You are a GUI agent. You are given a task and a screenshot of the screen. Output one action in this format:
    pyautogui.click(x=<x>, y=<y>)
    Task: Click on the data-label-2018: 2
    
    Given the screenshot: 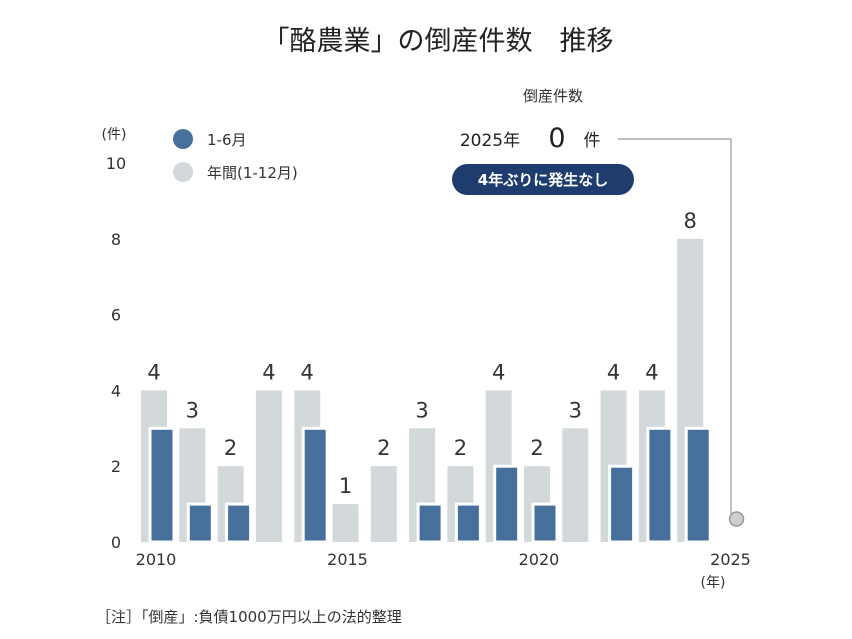 What is the action you would take?
    pyautogui.click(x=460, y=448)
    